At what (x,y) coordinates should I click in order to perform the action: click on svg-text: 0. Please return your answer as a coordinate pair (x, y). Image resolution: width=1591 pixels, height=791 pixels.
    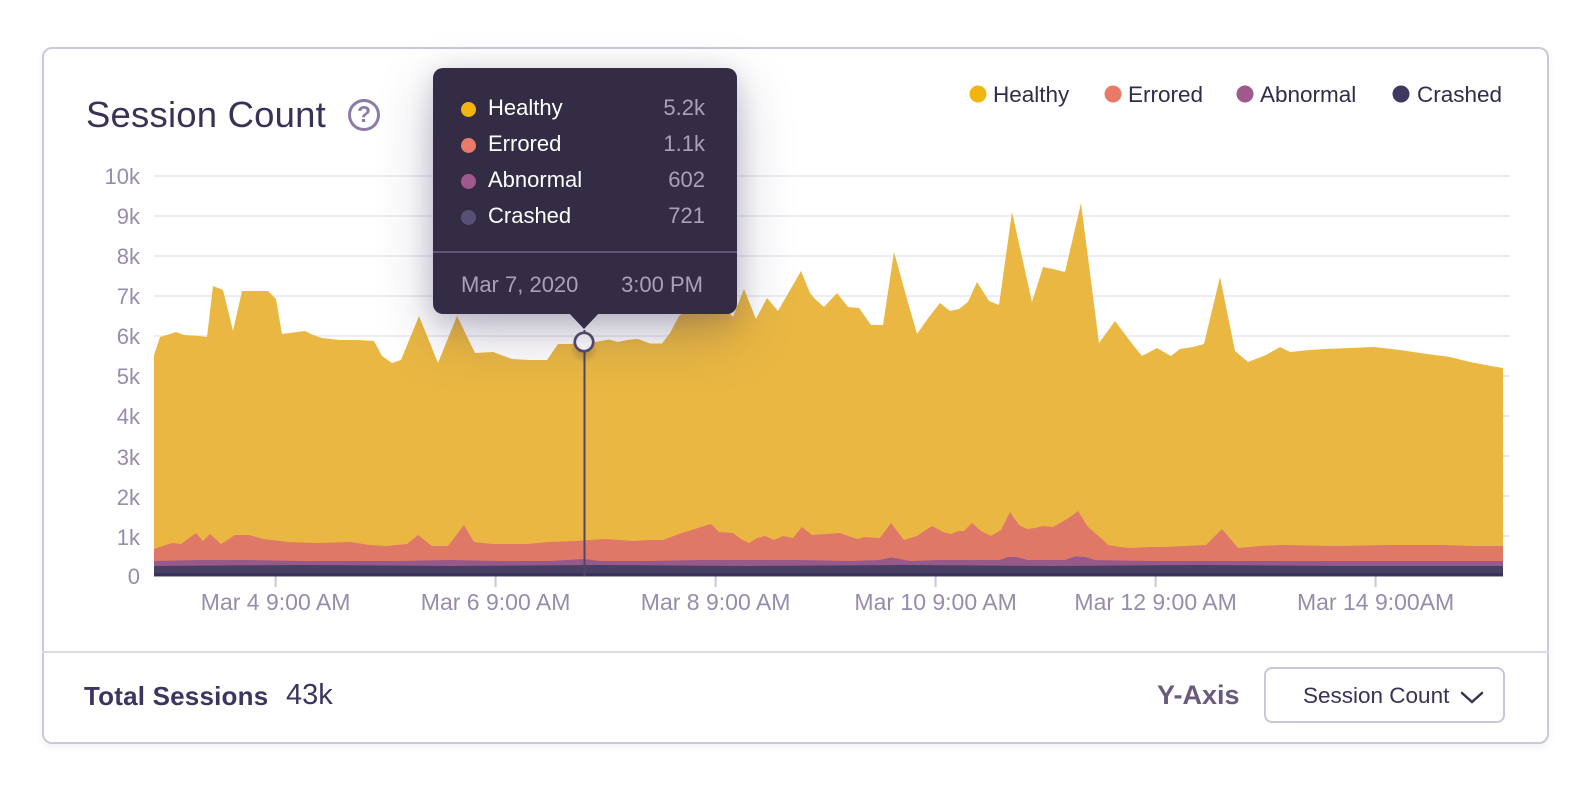
    Looking at the image, I should click on (134, 576).